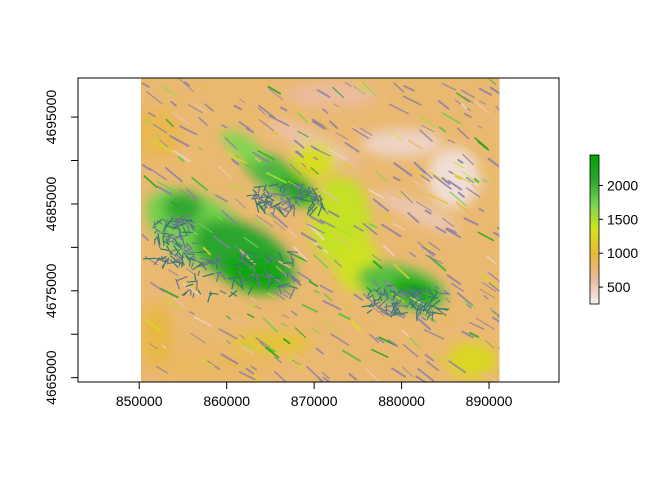 The width and height of the screenshot is (672, 480). What do you see at coordinates (622, 185) in the screenshot?
I see `legend-tick-label: 2000` at bounding box center [622, 185].